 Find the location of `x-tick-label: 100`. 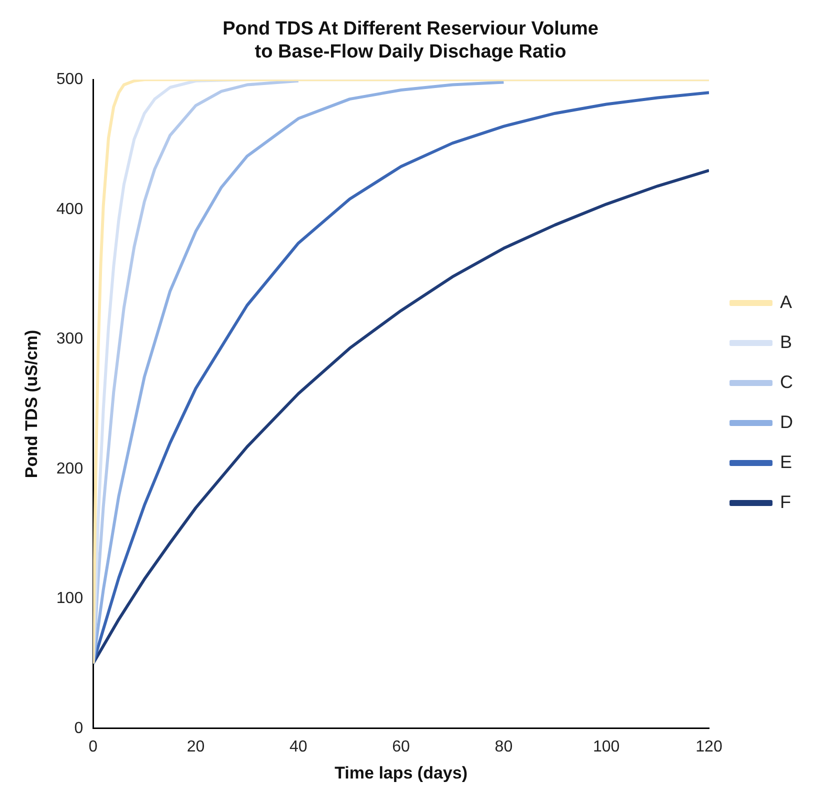

x-tick-label: 100 is located at coordinates (606, 747).